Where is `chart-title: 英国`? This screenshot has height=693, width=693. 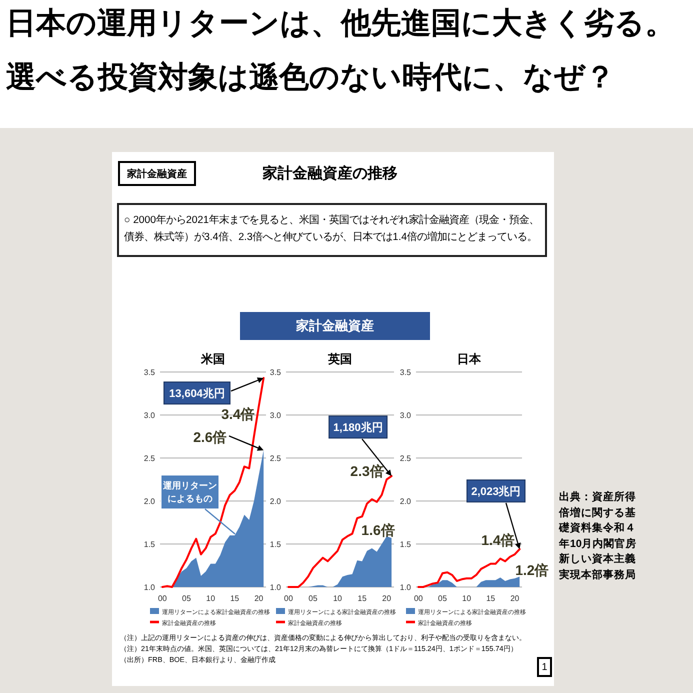 chart-title: 英国 is located at coordinates (339, 359).